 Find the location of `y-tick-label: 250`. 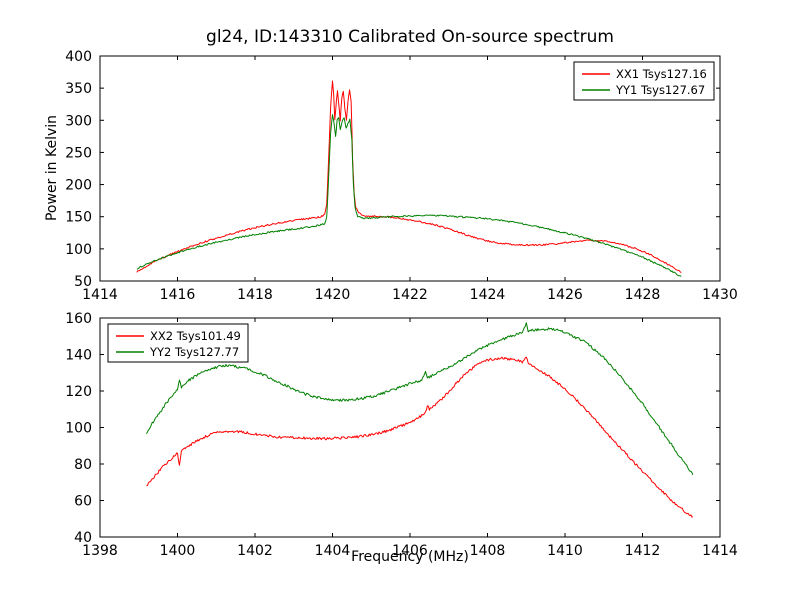

y-tick-label: 250 is located at coordinates (78, 153).